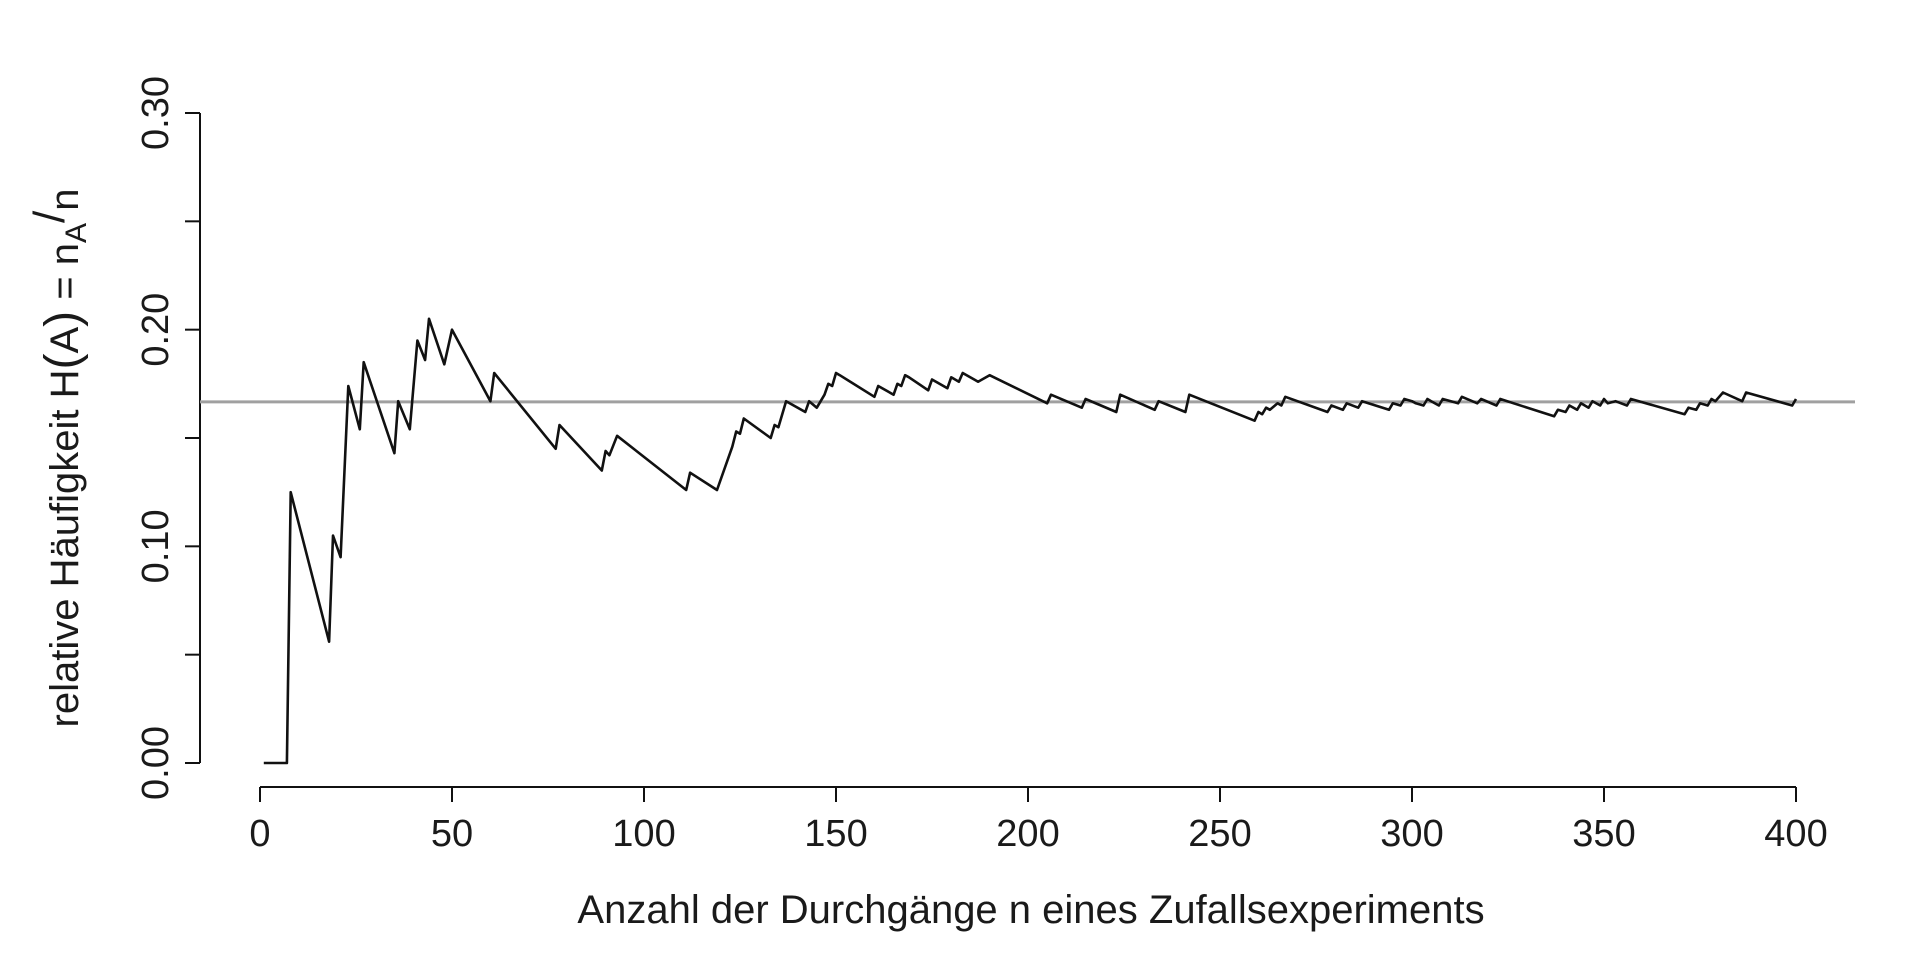  I want to click on x-tick-label: 100, so click(643, 834).